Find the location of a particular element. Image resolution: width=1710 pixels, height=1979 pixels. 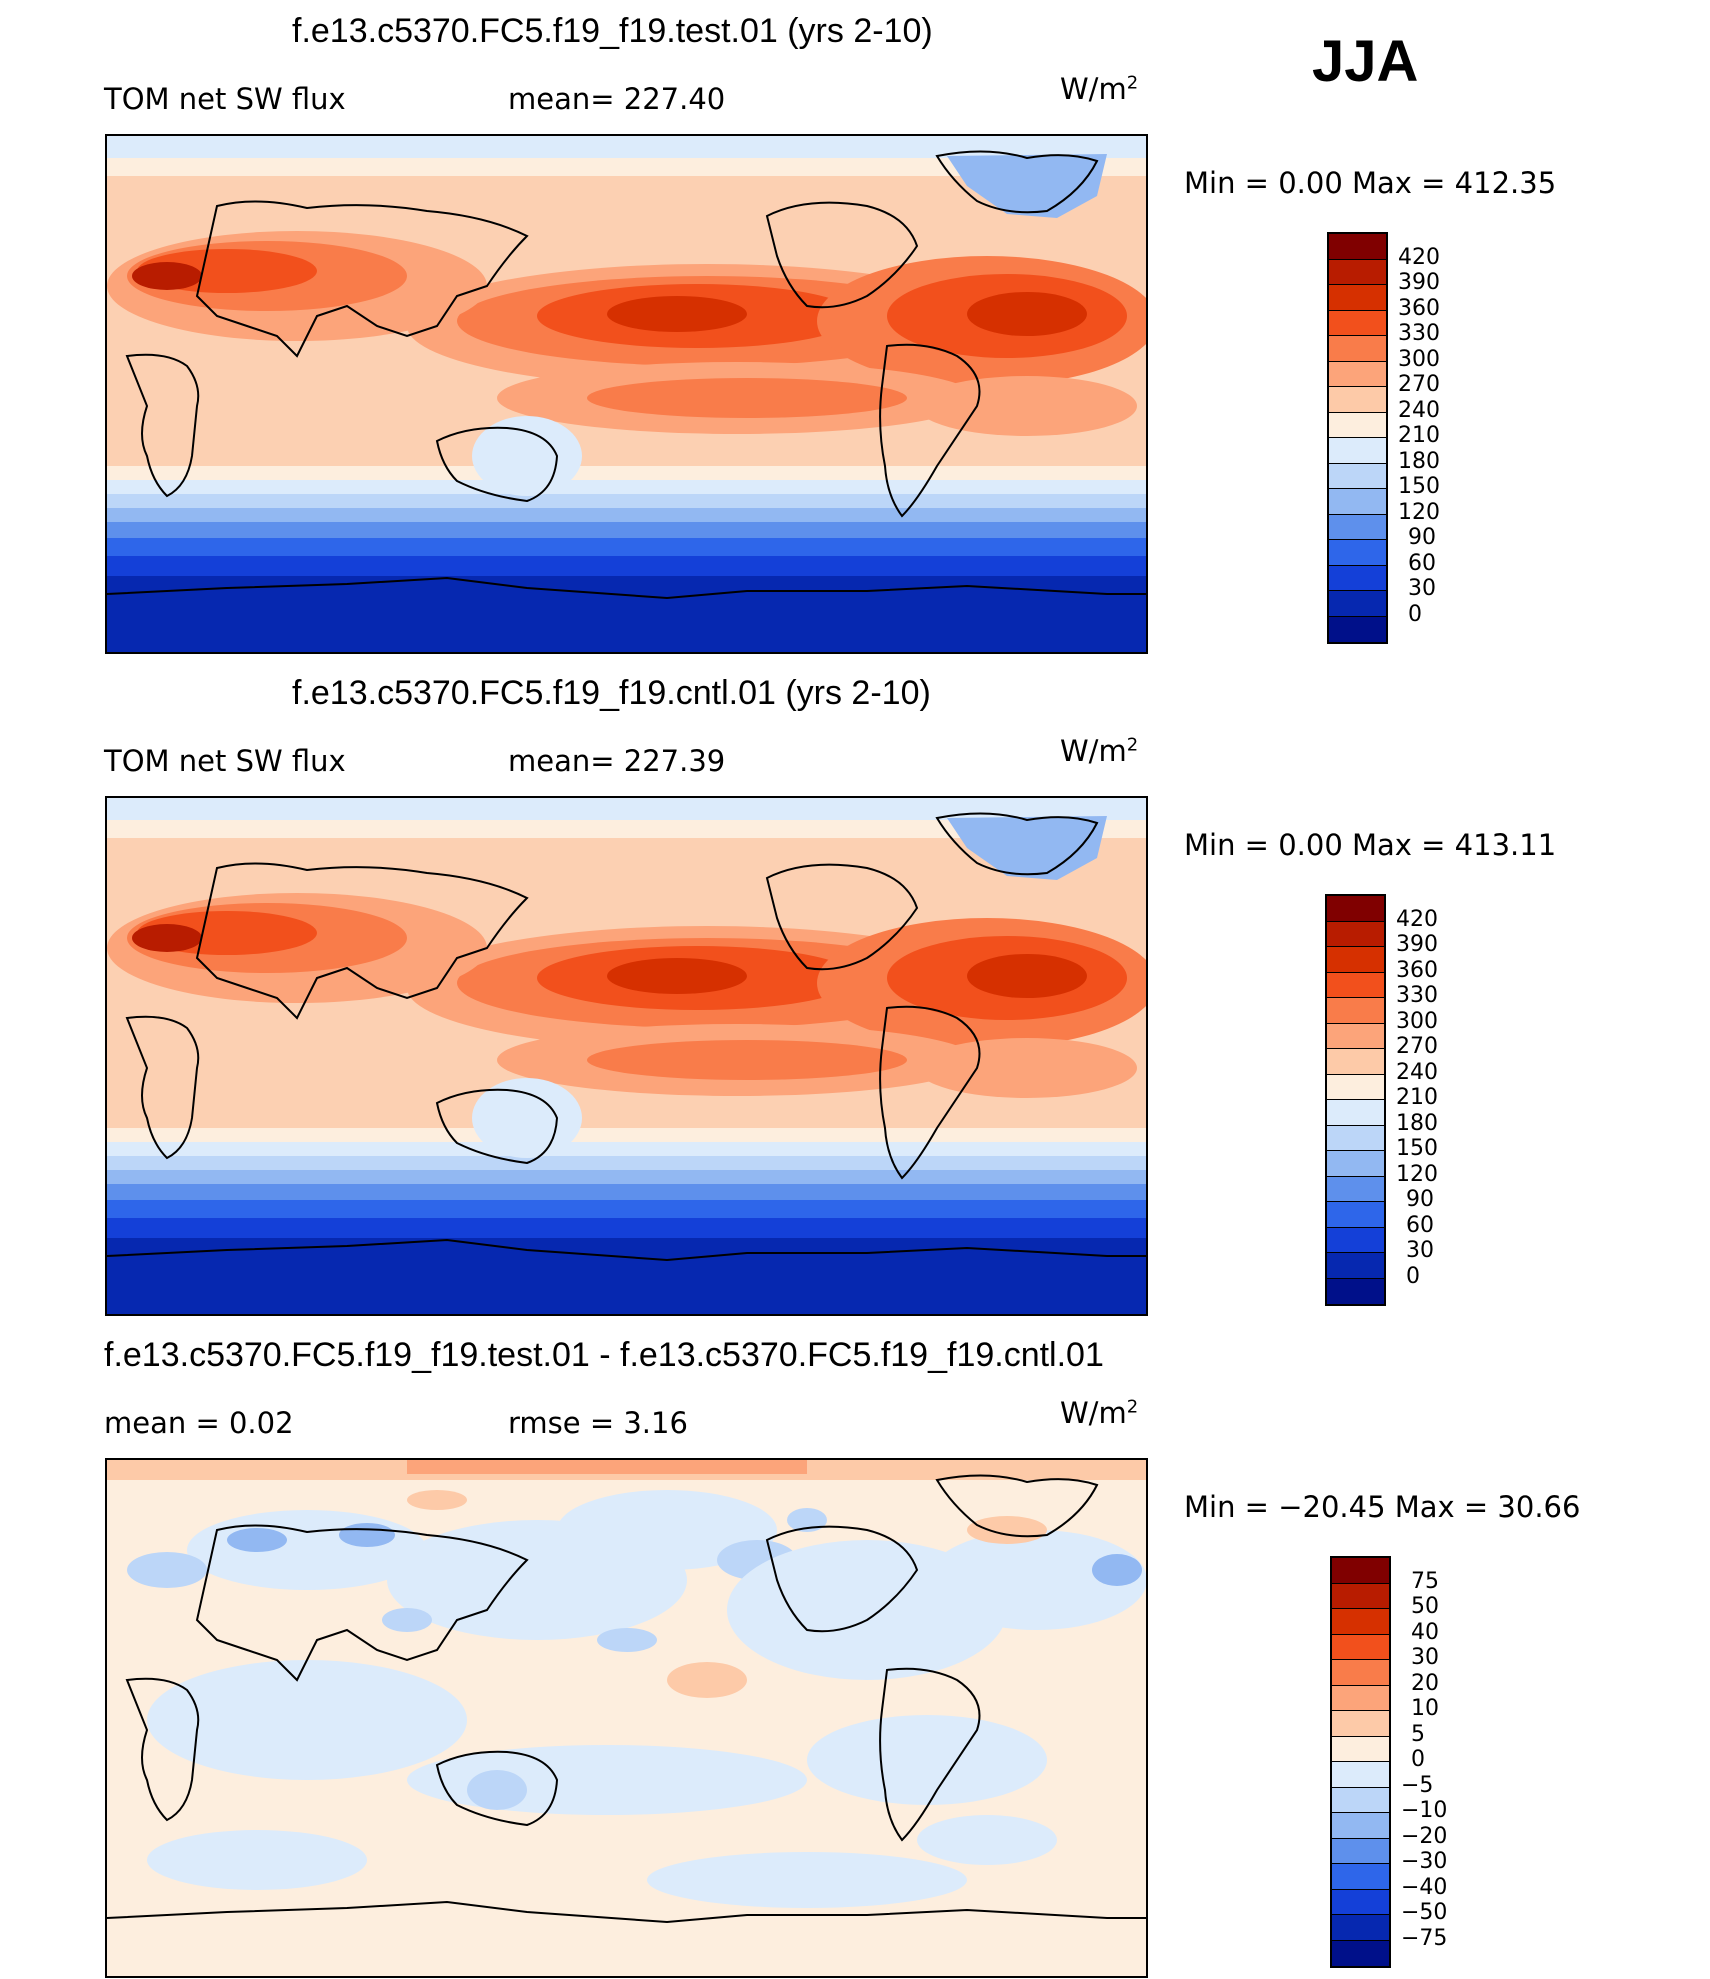

panel3-colorbar is located at coordinates (1360, 1762).